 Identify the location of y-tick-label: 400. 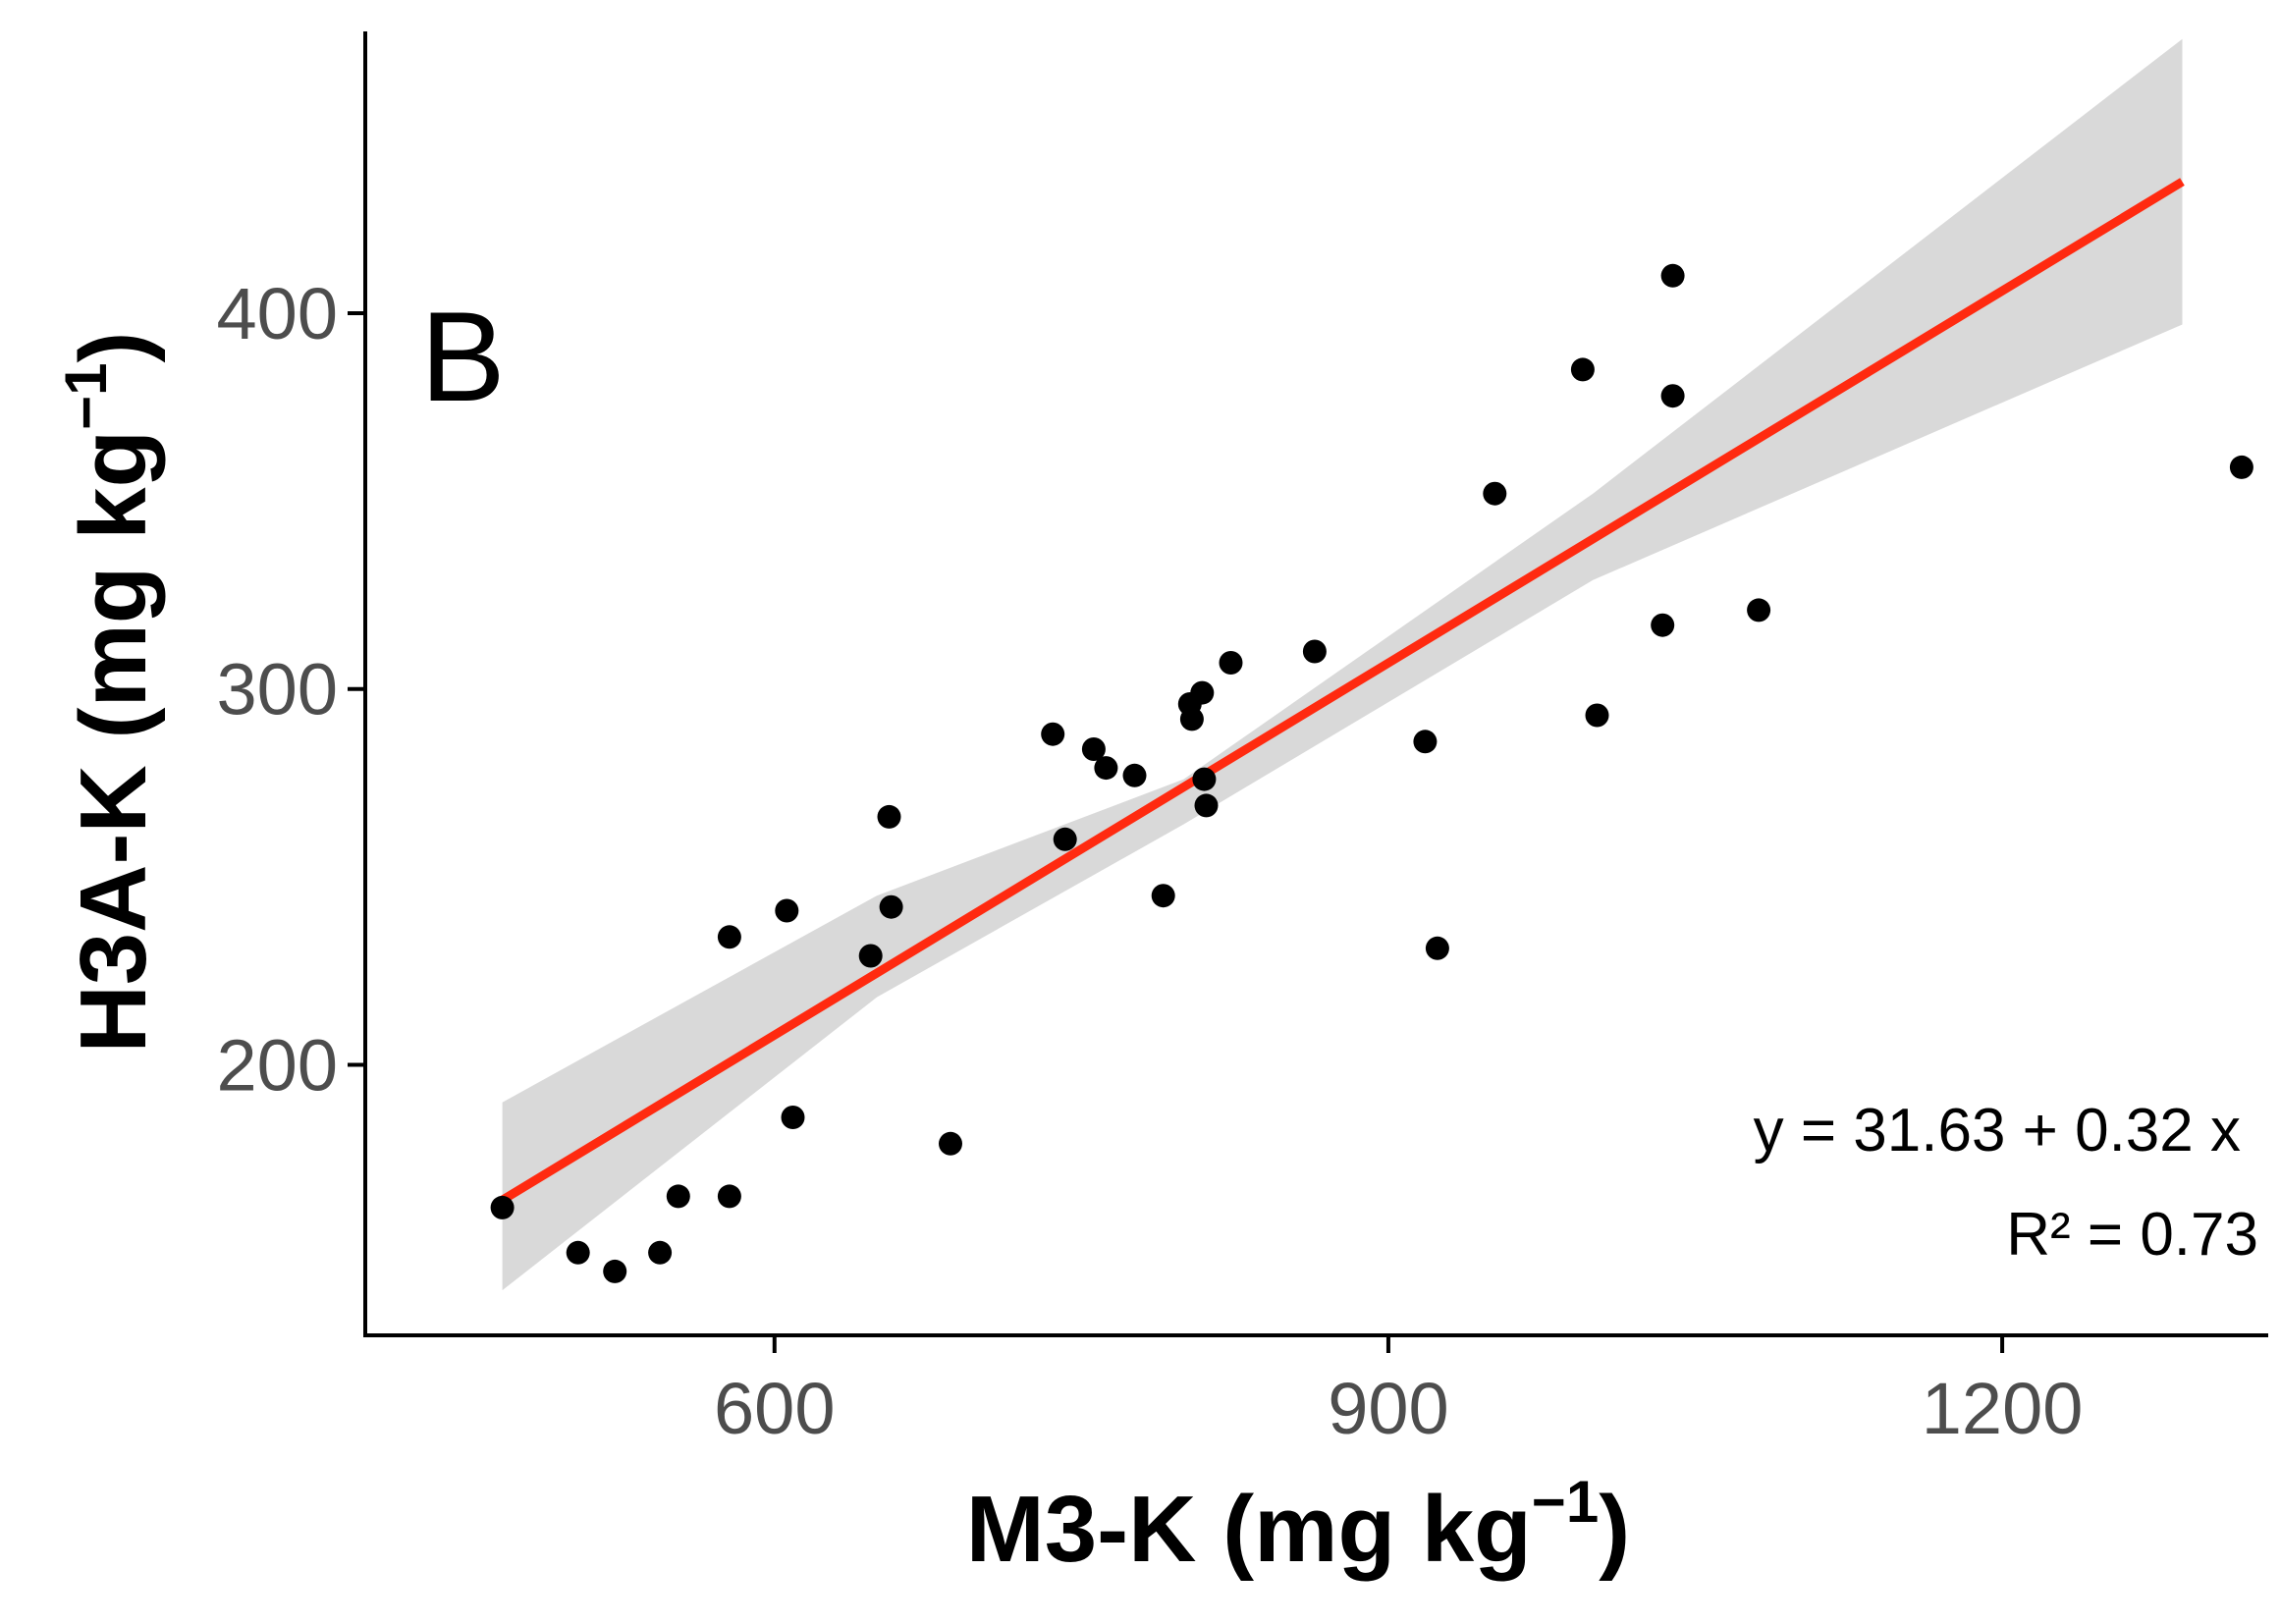
(277, 313).